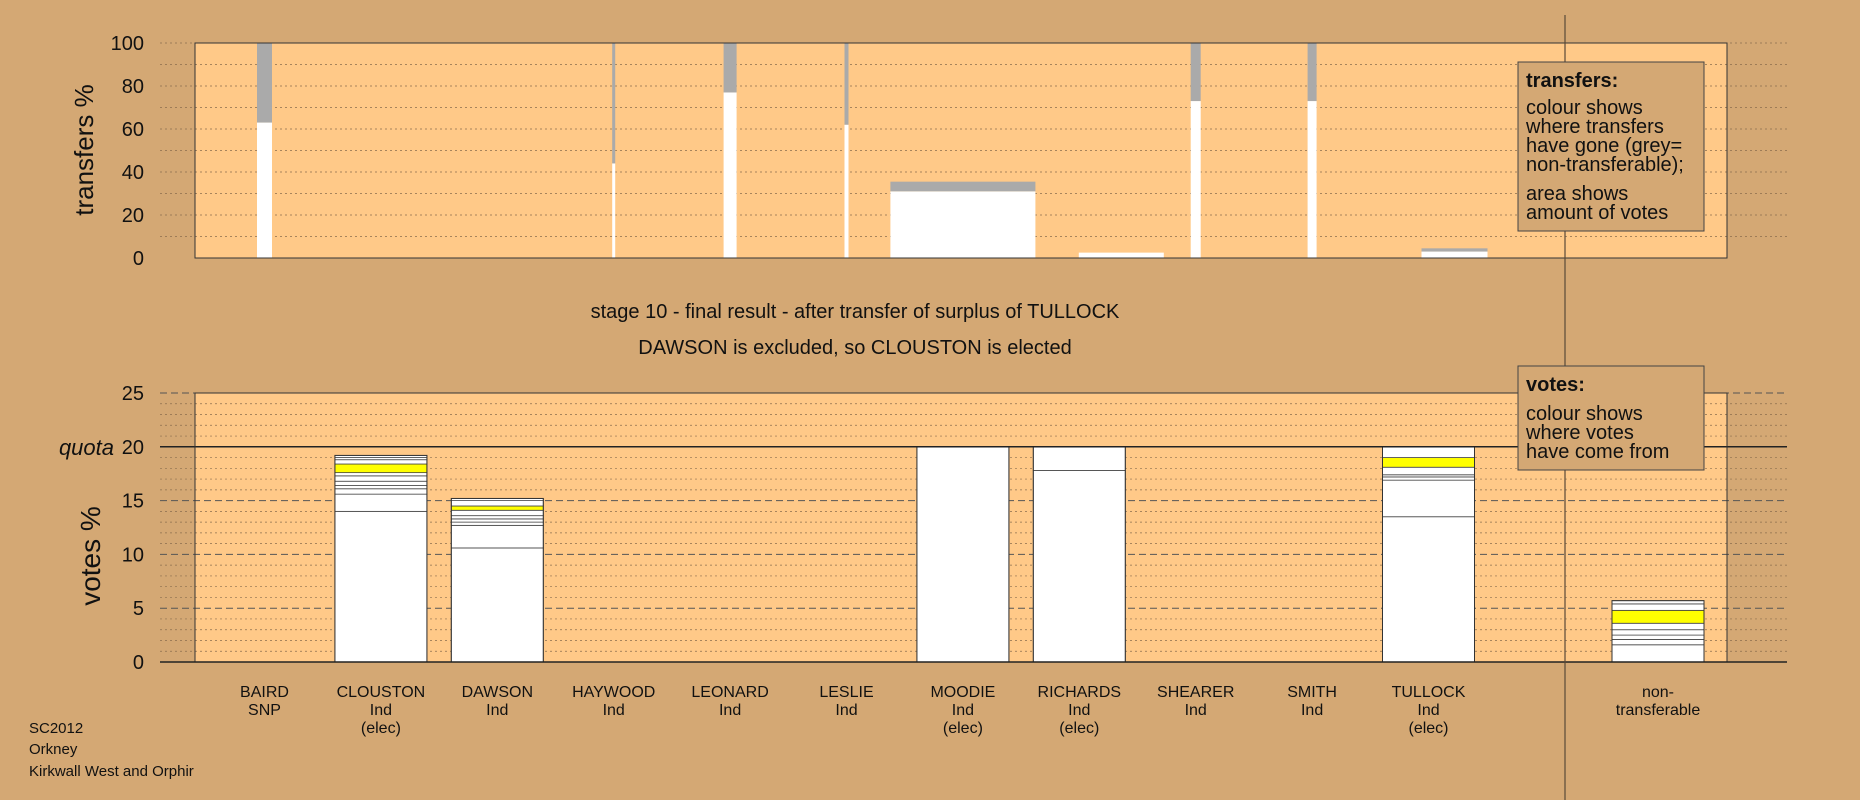 Image resolution: width=1860 pixels, height=800 pixels. Describe the element at coordinates (1584, 414) in the screenshot. I see `votes-legend-text: colour shows` at that location.